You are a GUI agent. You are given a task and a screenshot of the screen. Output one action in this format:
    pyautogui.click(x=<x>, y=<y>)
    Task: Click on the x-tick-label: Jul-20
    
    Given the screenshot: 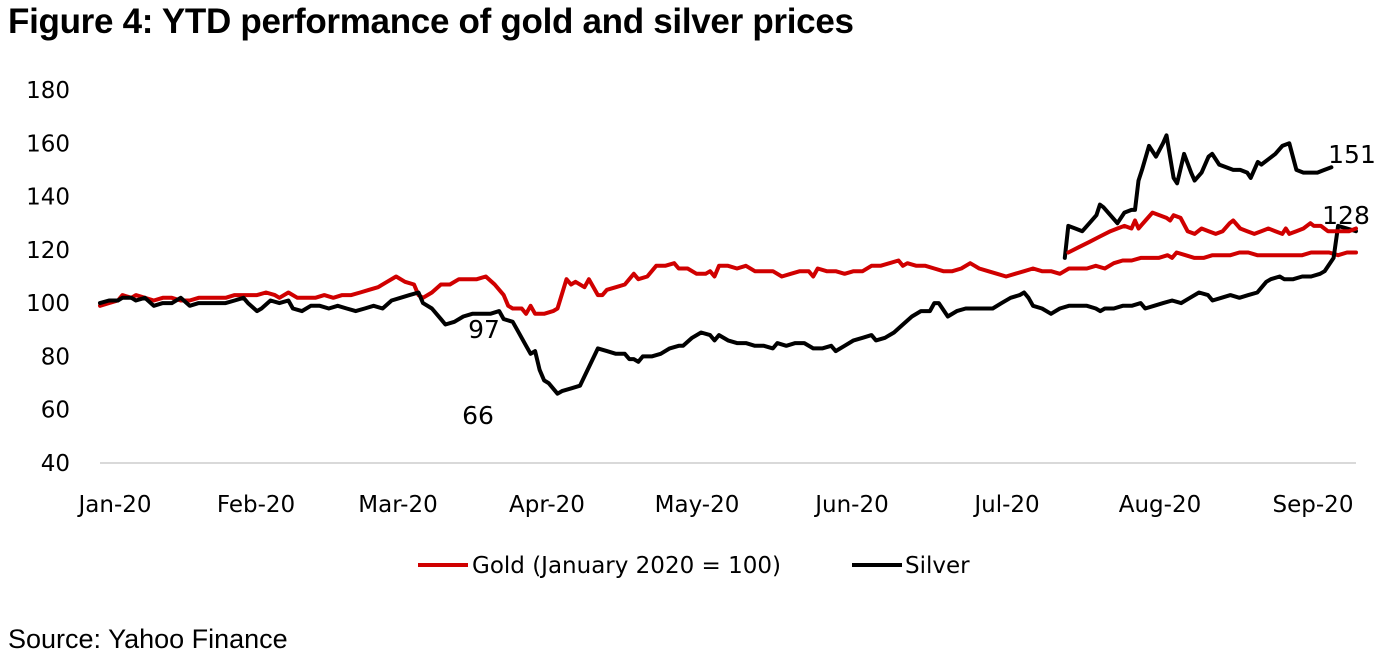 What is the action you would take?
    pyautogui.click(x=1005, y=505)
    